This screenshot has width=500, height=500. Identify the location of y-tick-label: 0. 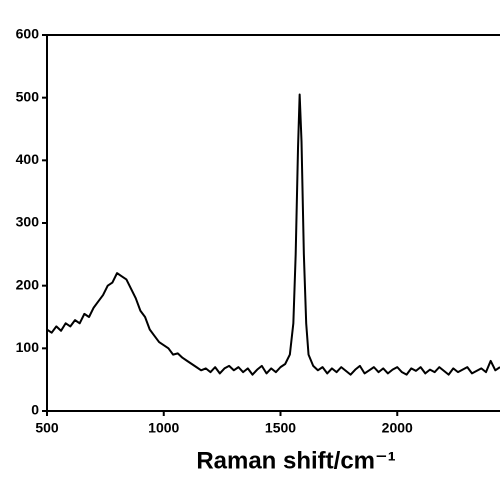
(35, 410).